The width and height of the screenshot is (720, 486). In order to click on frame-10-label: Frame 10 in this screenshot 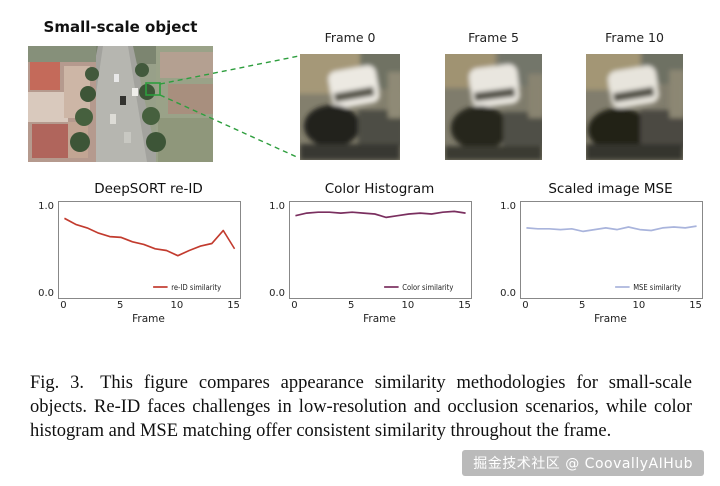, I will do `click(634, 37)`.